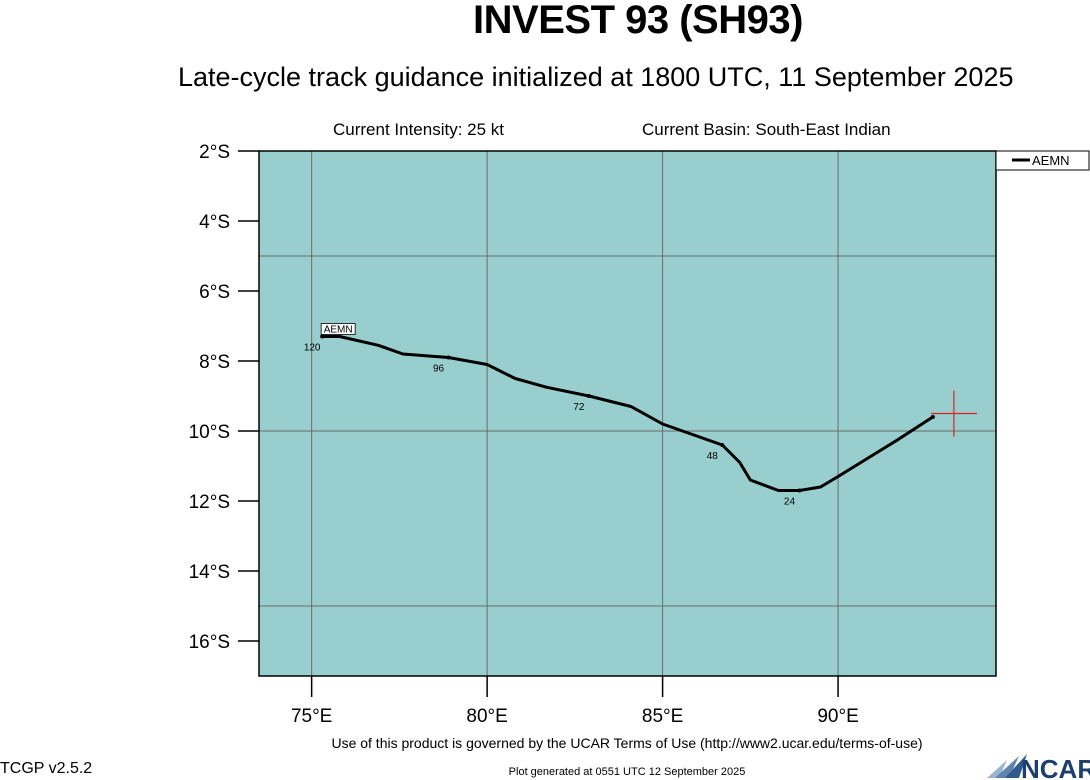  What do you see at coordinates (837, 716) in the screenshot?
I see `x-tick-label: 90°E` at bounding box center [837, 716].